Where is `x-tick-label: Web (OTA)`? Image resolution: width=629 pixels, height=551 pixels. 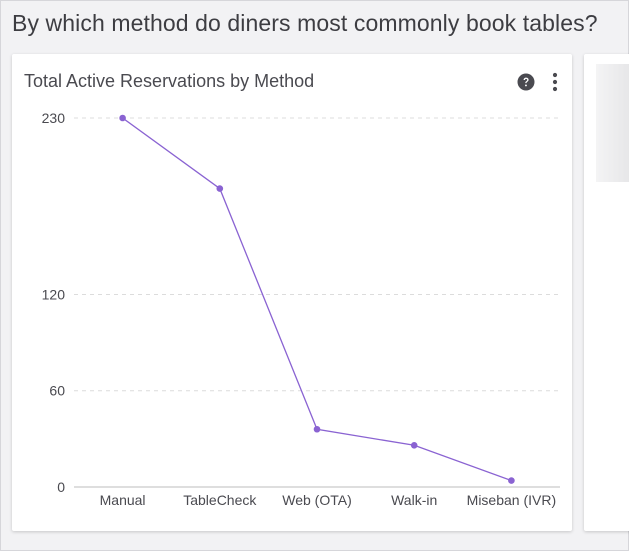 x-tick-label: Web (OTA) is located at coordinates (317, 500).